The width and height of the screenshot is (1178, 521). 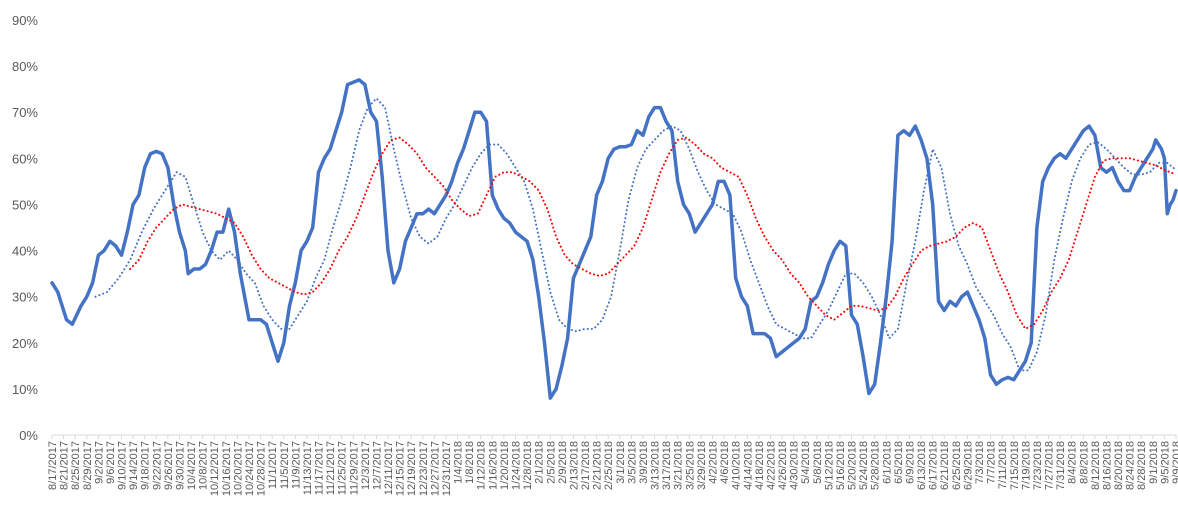 I want to click on x-tick-label: 11/29/2017, so click(x=354, y=468).